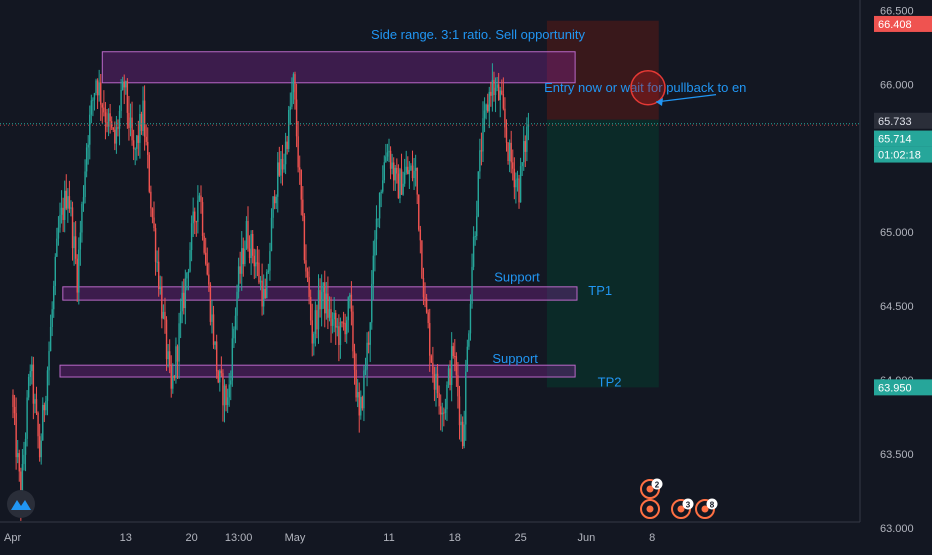 The image size is (932, 555). What do you see at coordinates (600, 290) in the screenshot?
I see `annotation-label: TP1` at bounding box center [600, 290].